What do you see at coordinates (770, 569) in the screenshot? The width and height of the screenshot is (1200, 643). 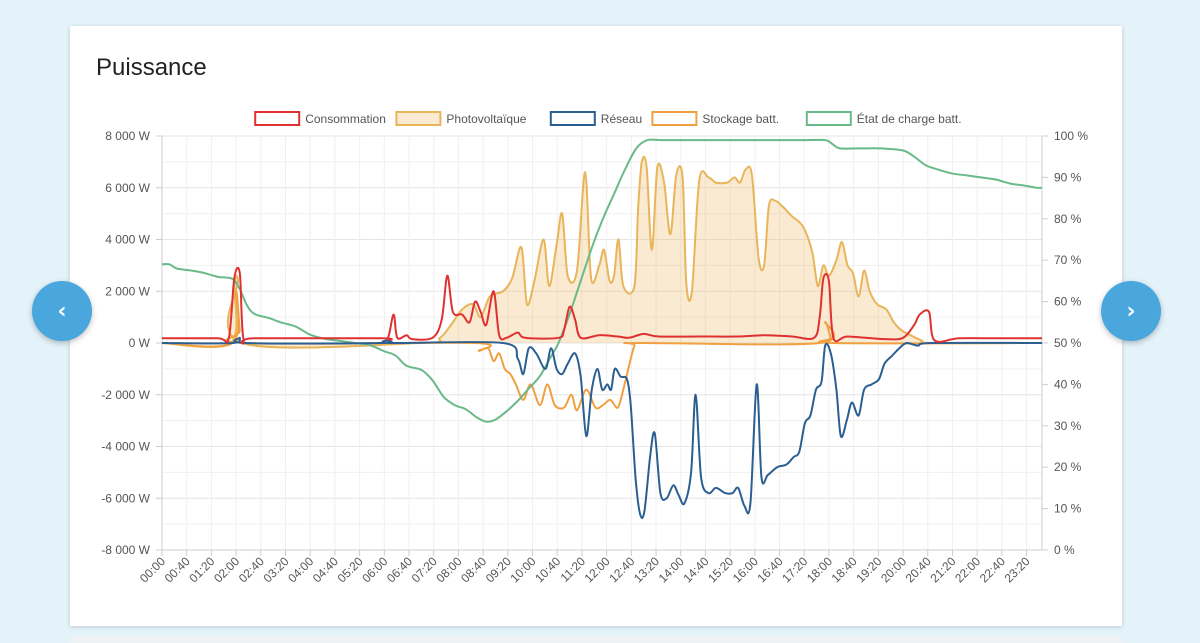 I see `x-tick-label: 16:40` at bounding box center [770, 569].